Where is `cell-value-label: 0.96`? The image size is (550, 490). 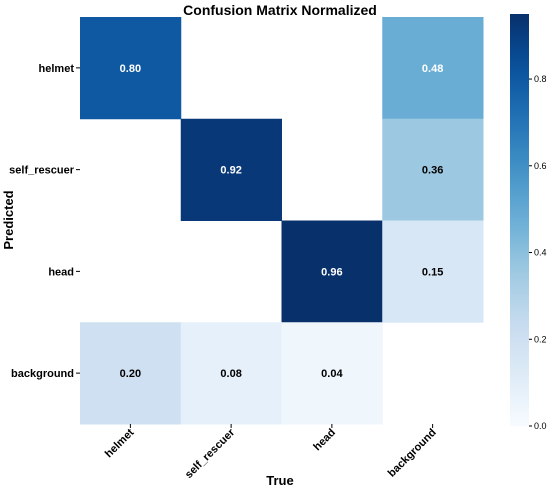 cell-value-label: 0.96 is located at coordinates (331, 272).